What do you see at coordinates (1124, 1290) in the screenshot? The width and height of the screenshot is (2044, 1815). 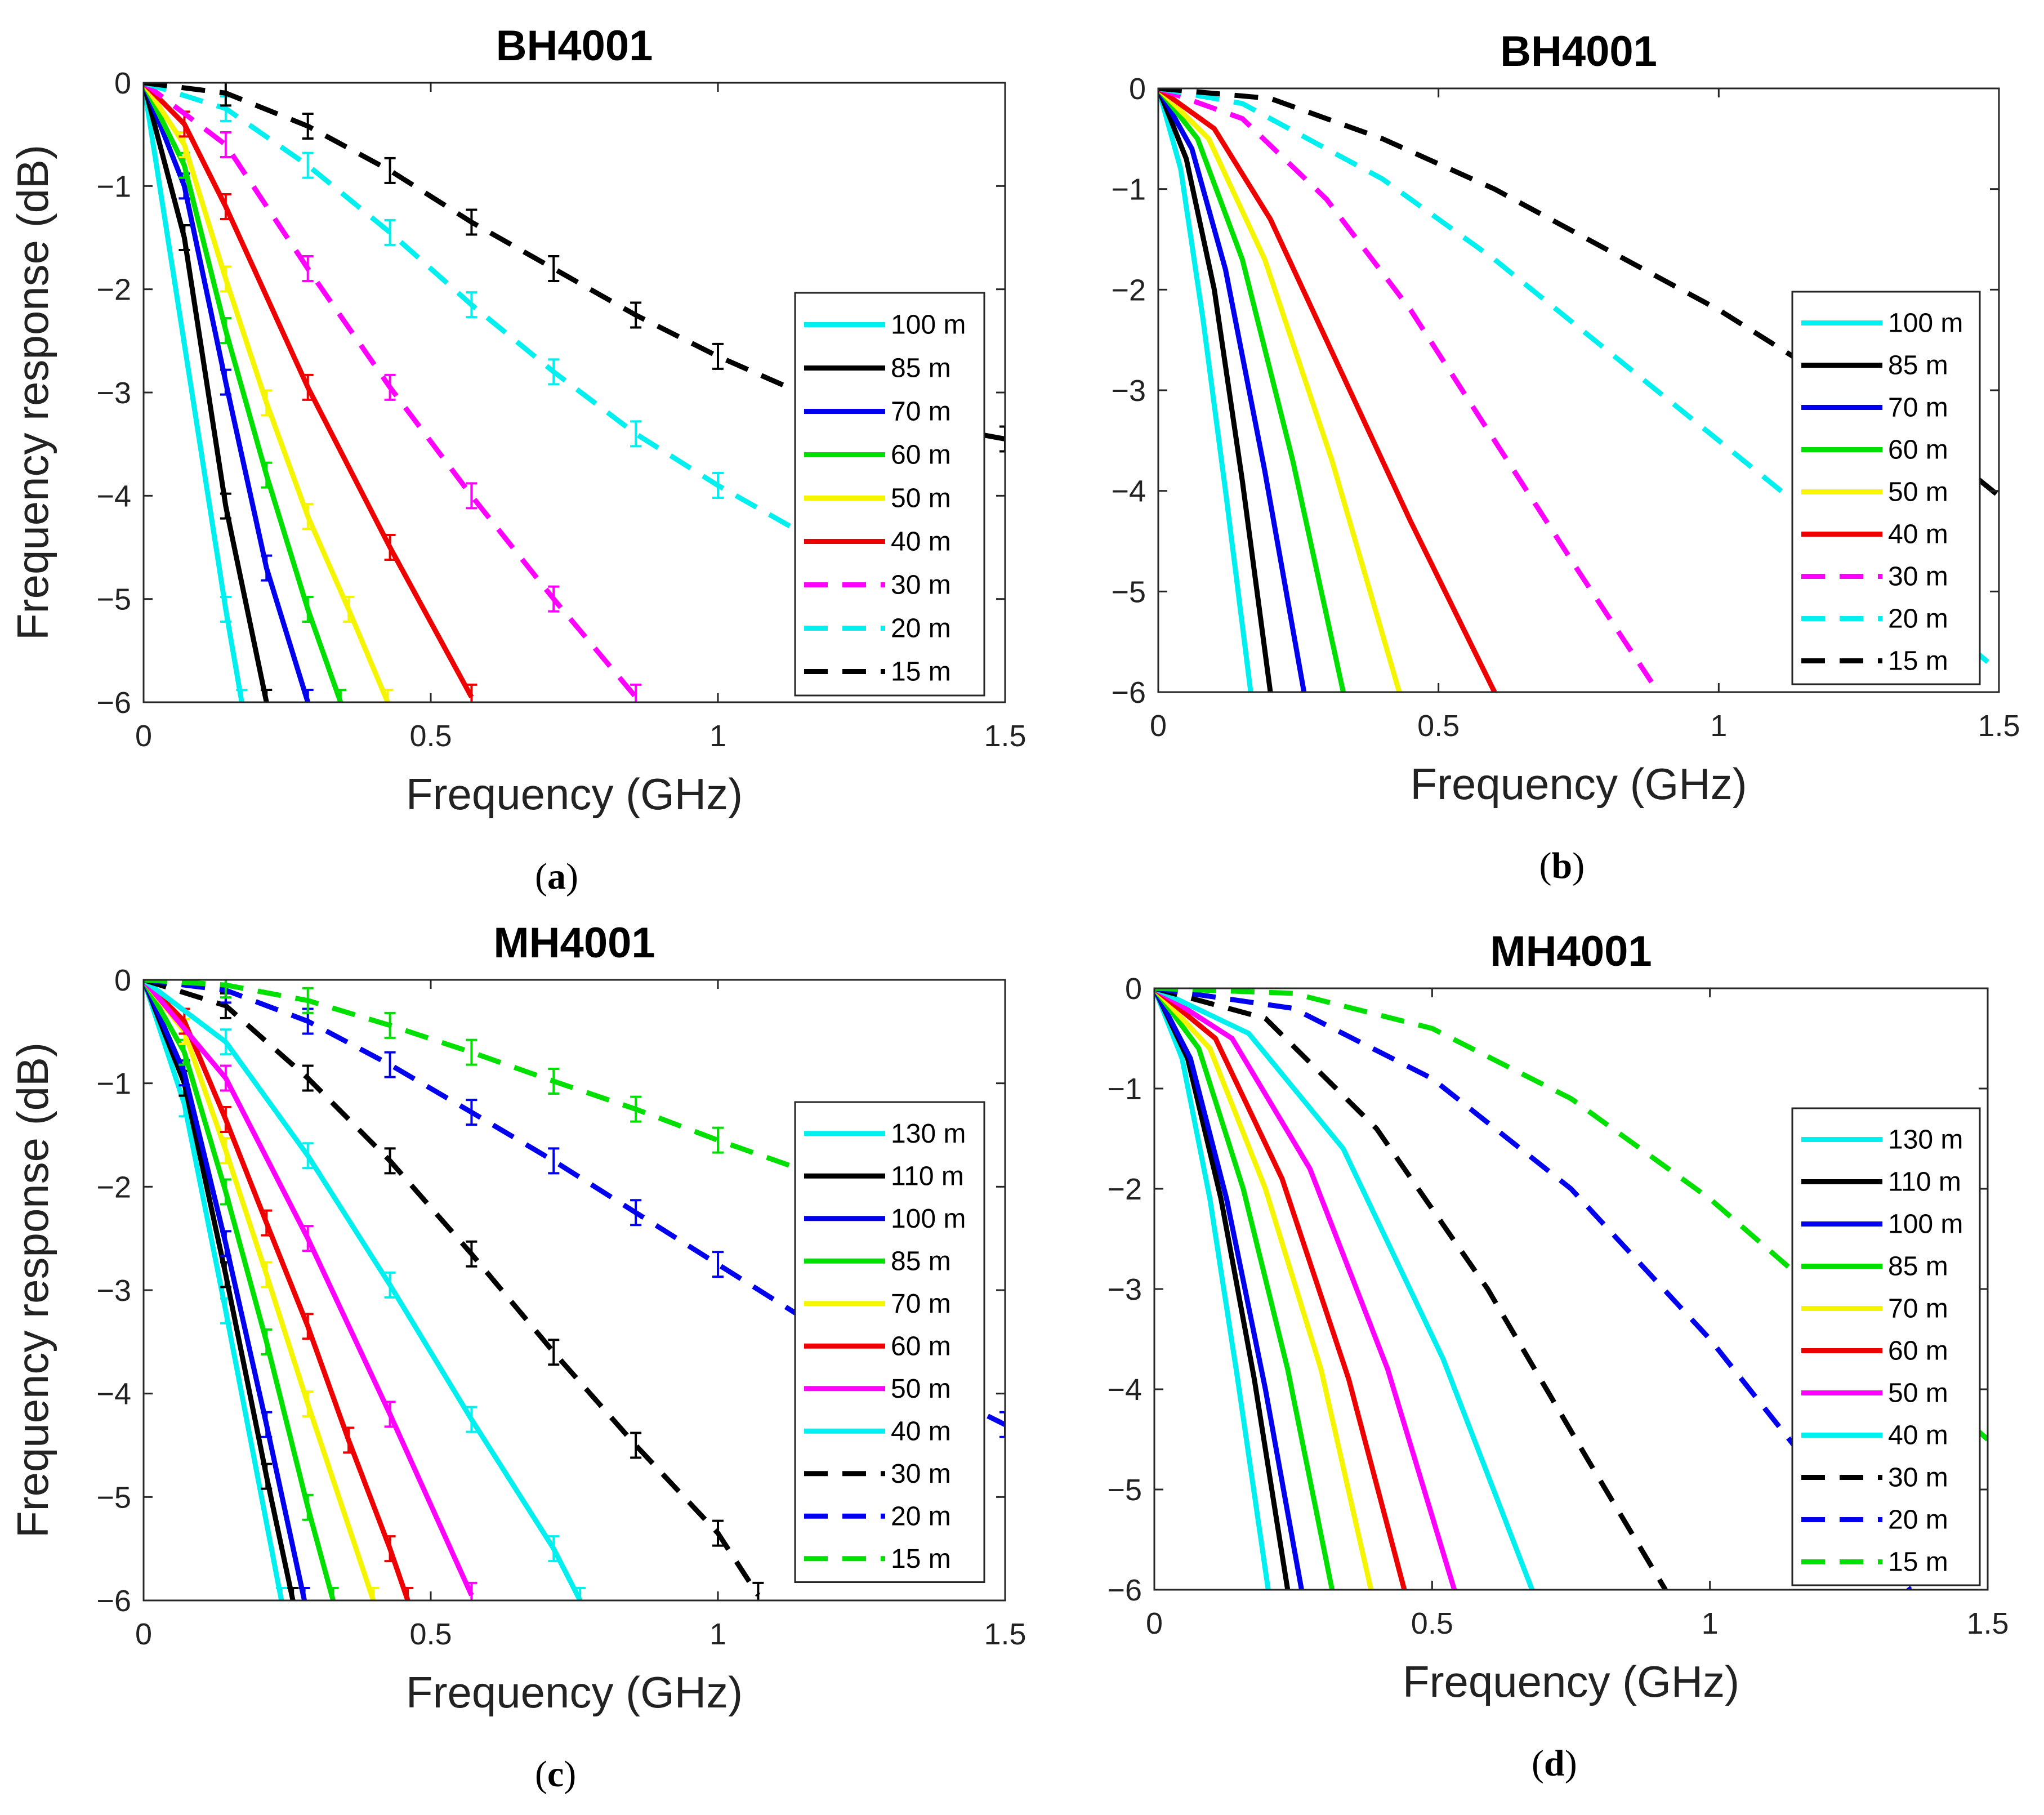 I see `y-tick-label: −3` at bounding box center [1124, 1290].